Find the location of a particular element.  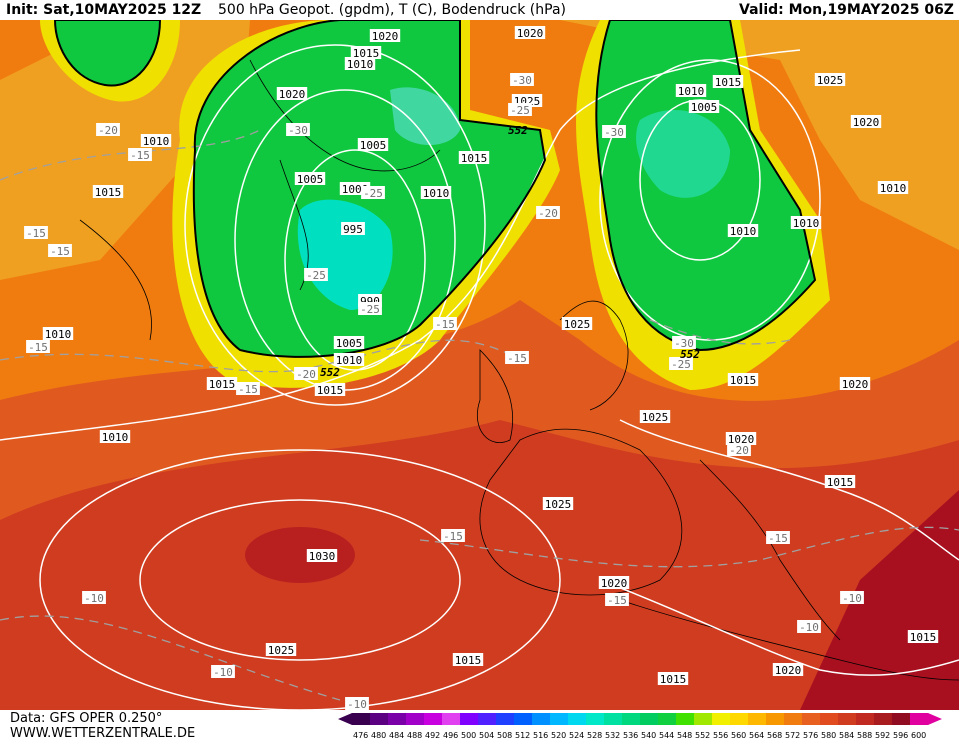

svg-text: 1020 is located at coordinates (292, 94).